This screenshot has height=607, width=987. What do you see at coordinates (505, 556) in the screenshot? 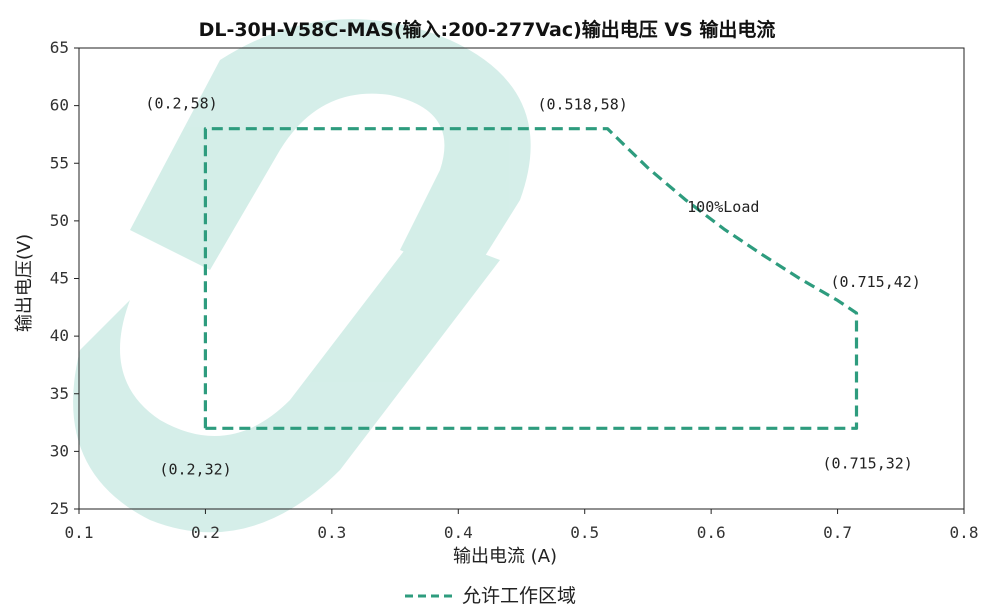
I see `x-axis-label: 输出电流 (A)` at bounding box center [505, 556].